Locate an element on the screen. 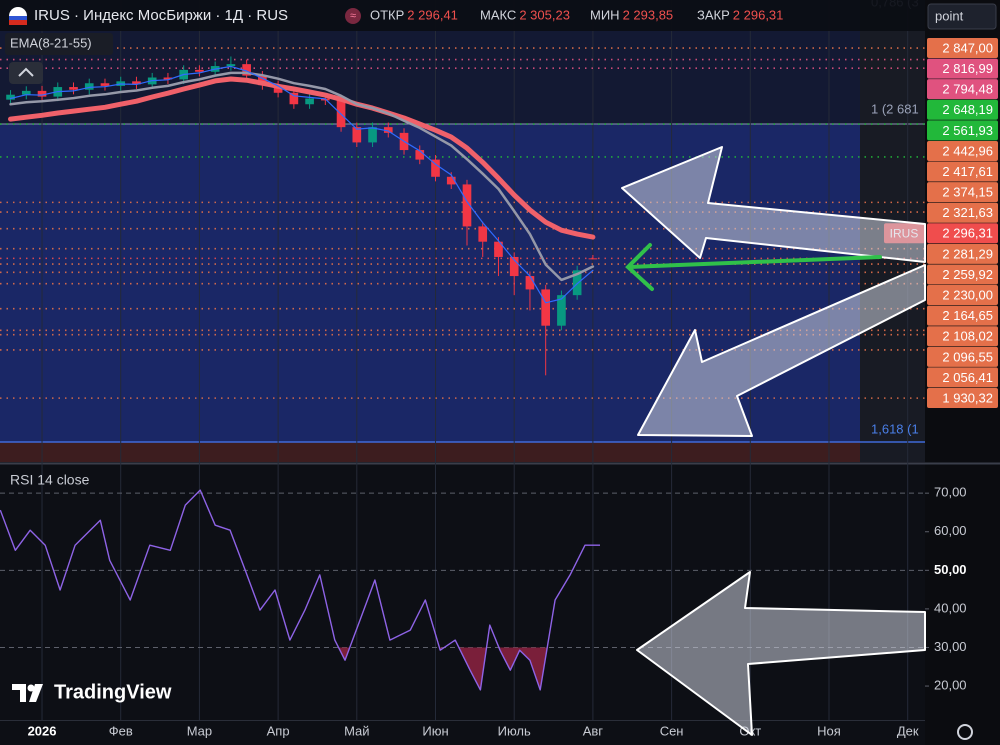 This screenshot has height=745, width=1000. ohlc-value: 2 296,31 is located at coordinates (758, 14).